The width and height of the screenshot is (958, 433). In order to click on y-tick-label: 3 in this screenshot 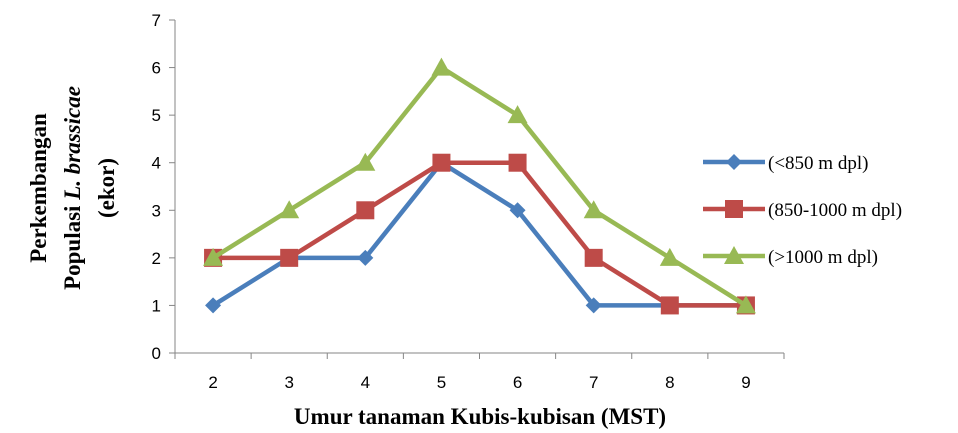, I will do `click(156, 210)`.